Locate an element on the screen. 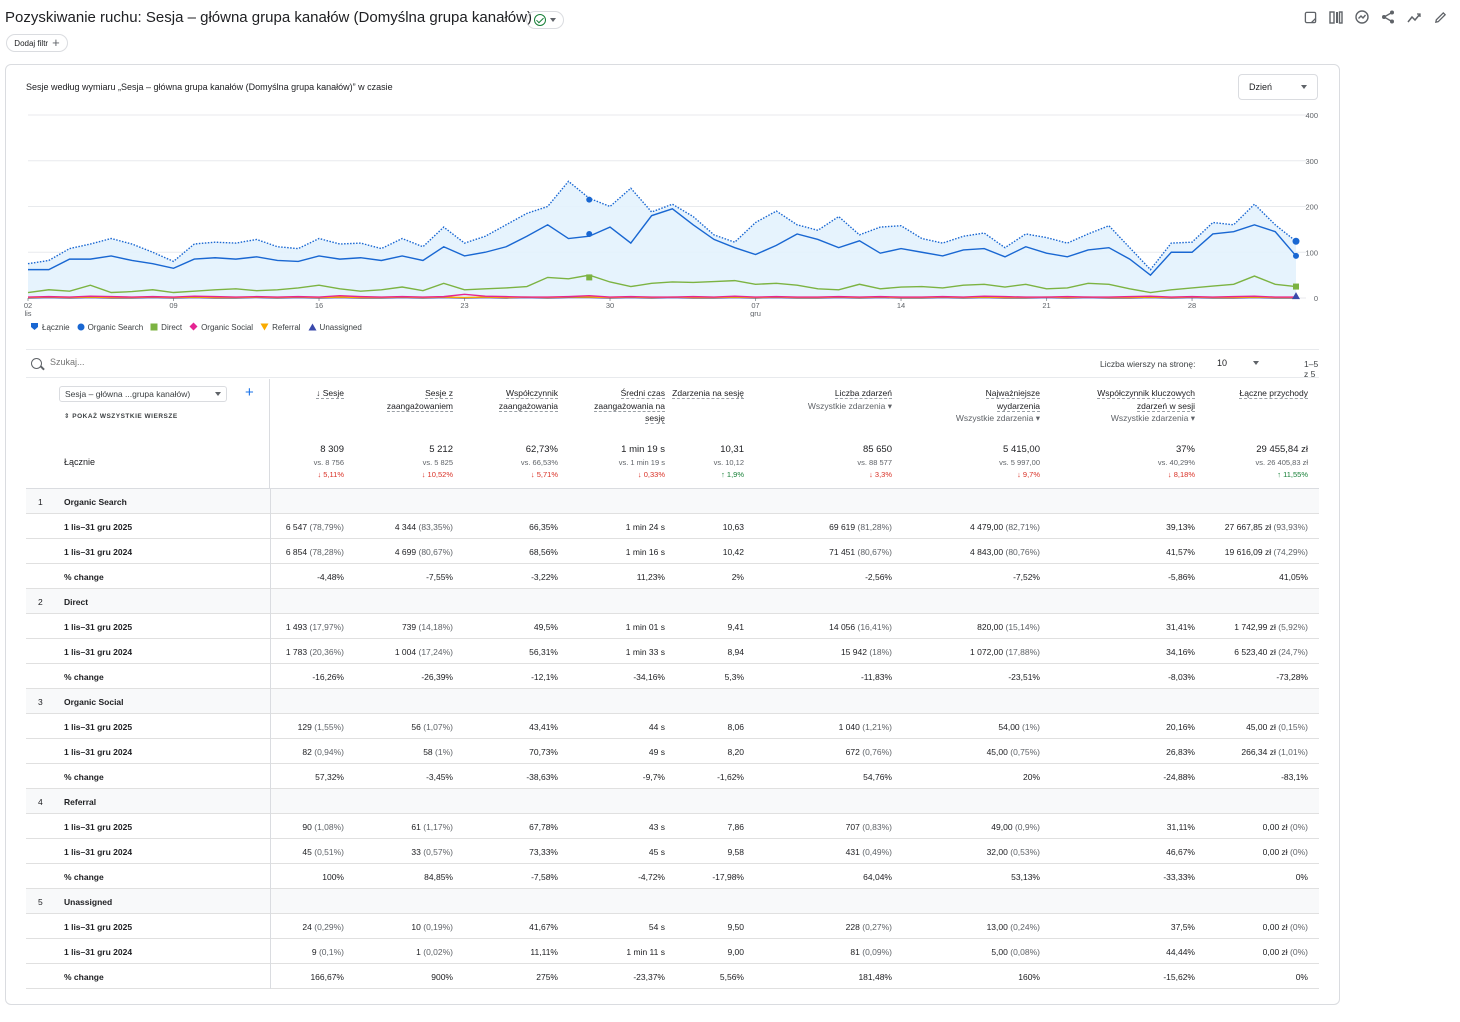  legend-item: Łącznie is located at coordinates (50, 327).